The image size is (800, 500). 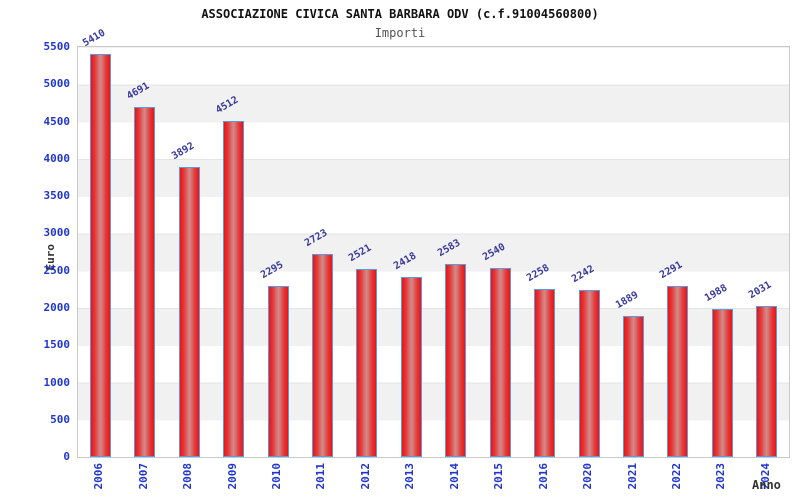 I want to click on y-tick-label: 3000, so click(x=57, y=233).